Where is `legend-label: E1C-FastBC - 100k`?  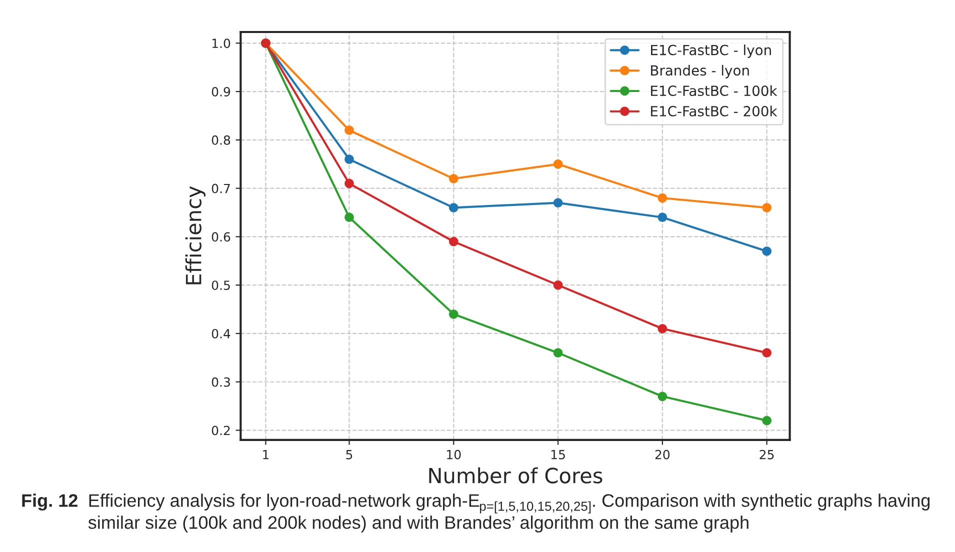 legend-label: E1C-FastBC - 100k is located at coordinates (714, 90).